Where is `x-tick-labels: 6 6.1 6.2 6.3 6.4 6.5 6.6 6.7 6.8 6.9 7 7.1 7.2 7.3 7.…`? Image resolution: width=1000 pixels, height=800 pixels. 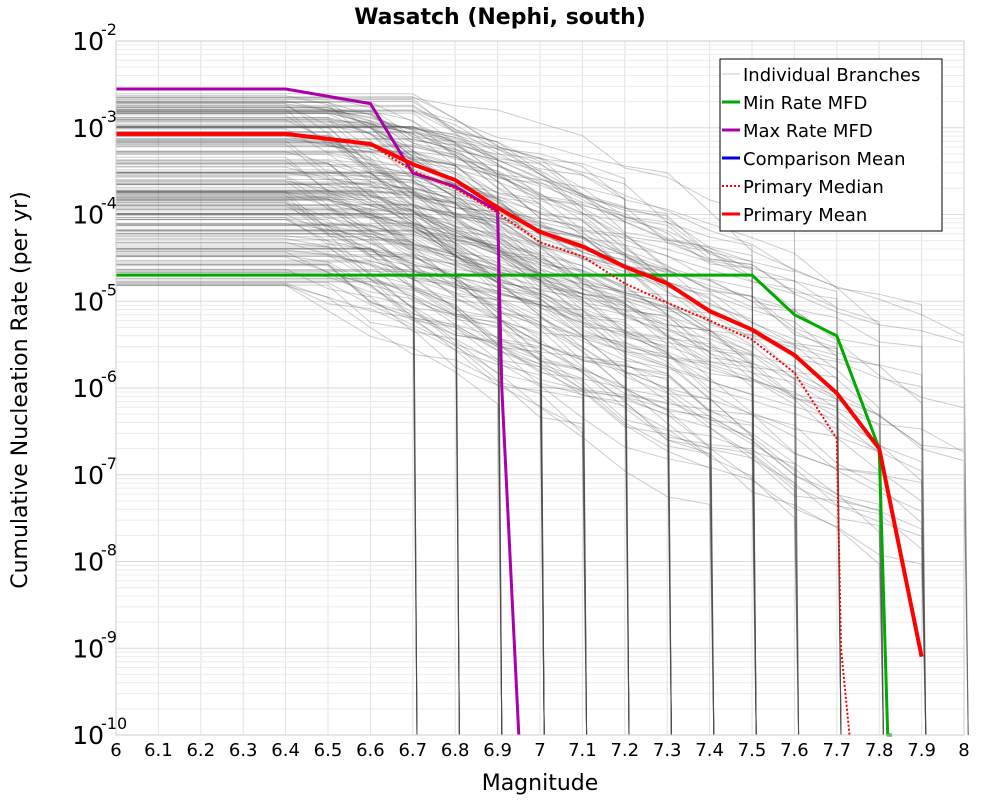 x-tick-labels: 6 6.1 6.2 6.3 6.4 6.5 6.6 6.7 6.8 6.9 7 7.1 7.2 7.3 7.… is located at coordinates (539, 750).